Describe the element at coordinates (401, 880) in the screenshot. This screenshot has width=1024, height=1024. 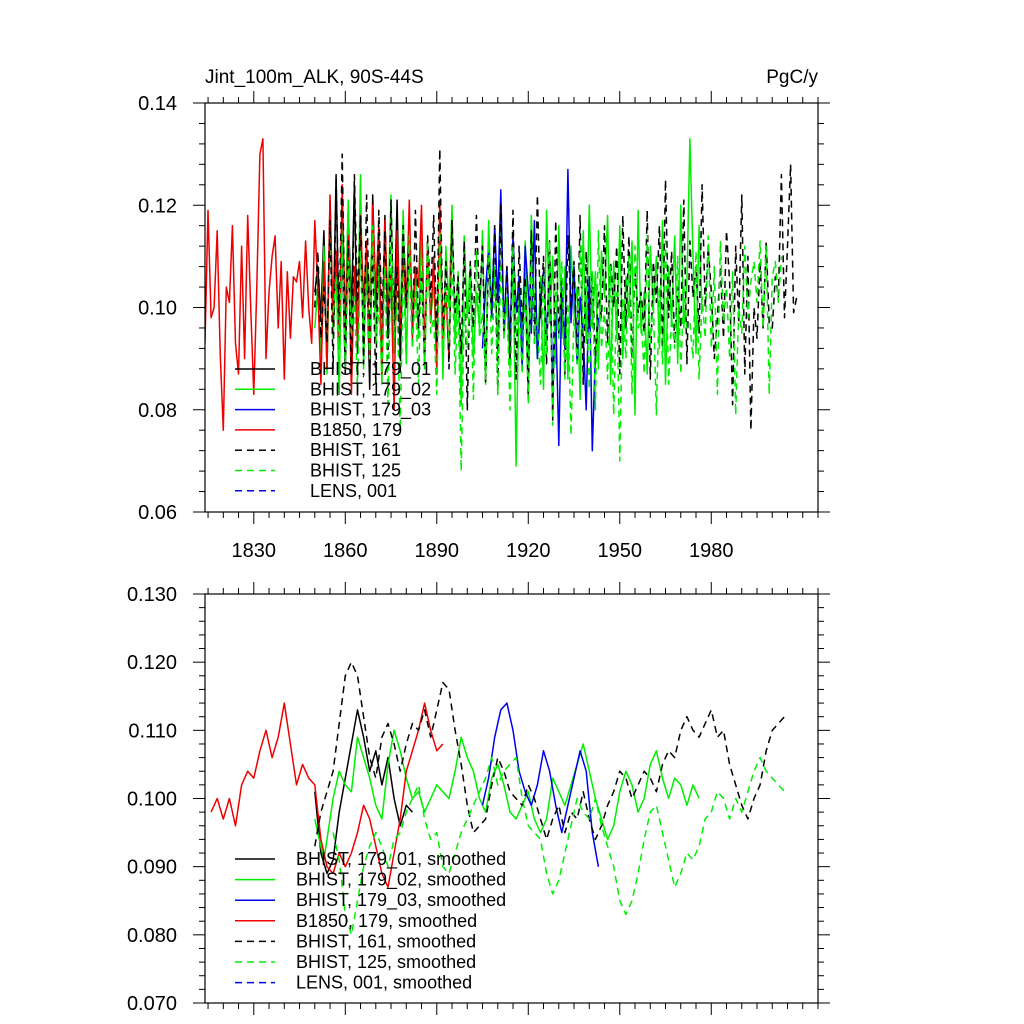
I see `bottom-legend-label-2: BHIST, 179_02, smoothed` at that location.